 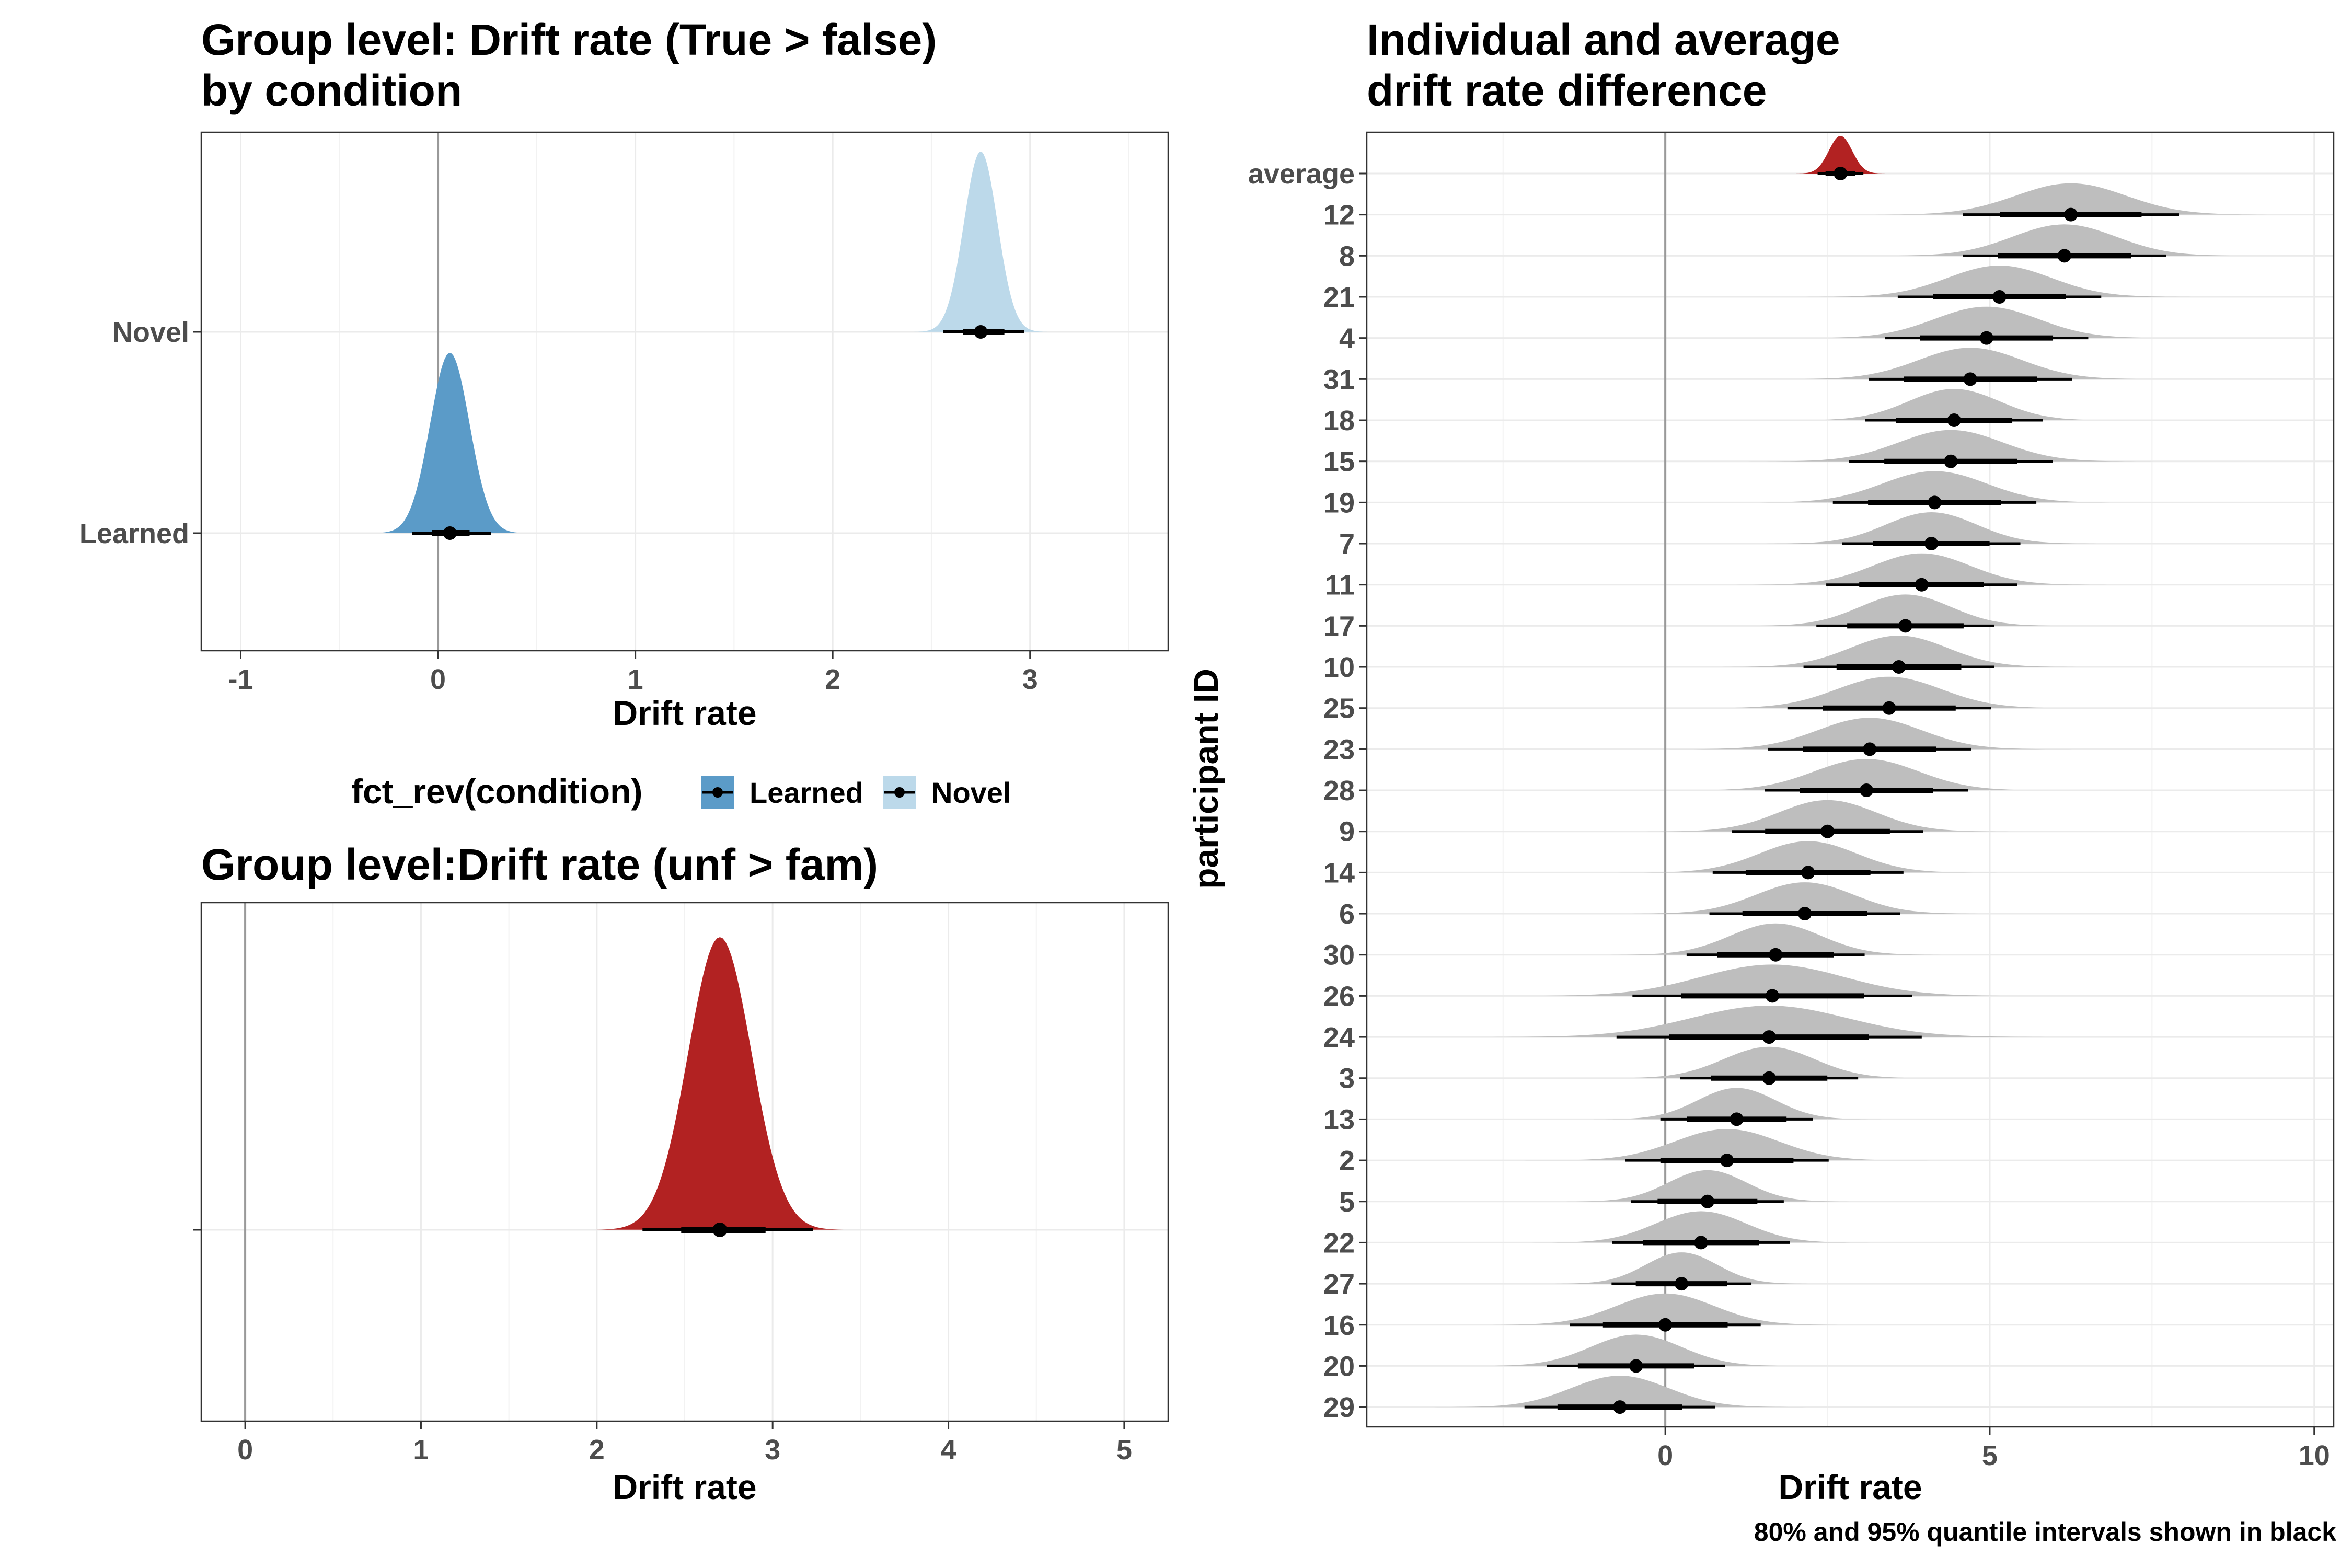 What do you see at coordinates (971, 792) in the screenshot?
I see `legend-label: Novel` at bounding box center [971, 792].